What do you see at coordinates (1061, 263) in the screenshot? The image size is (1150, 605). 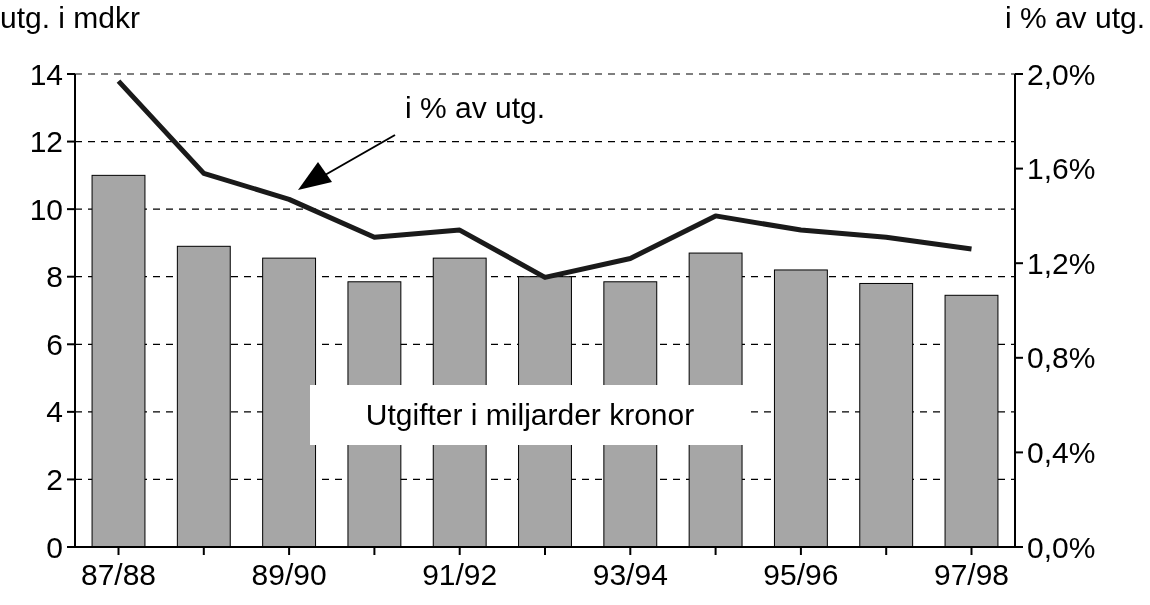 I see `y2-tick-label: 1,2%` at bounding box center [1061, 263].